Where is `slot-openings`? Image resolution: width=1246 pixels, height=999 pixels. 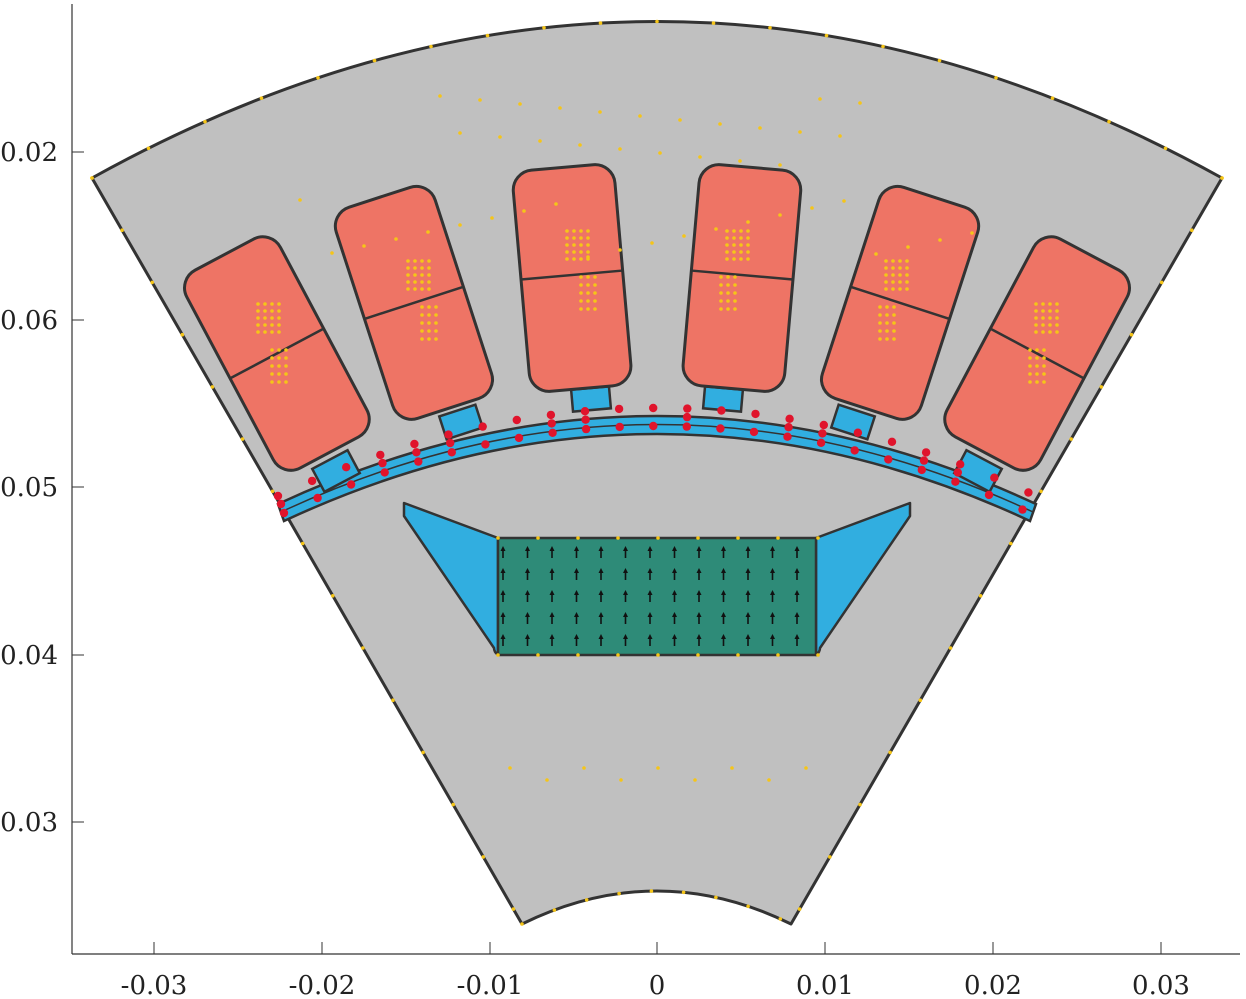 slot-openings is located at coordinates (657, 439).